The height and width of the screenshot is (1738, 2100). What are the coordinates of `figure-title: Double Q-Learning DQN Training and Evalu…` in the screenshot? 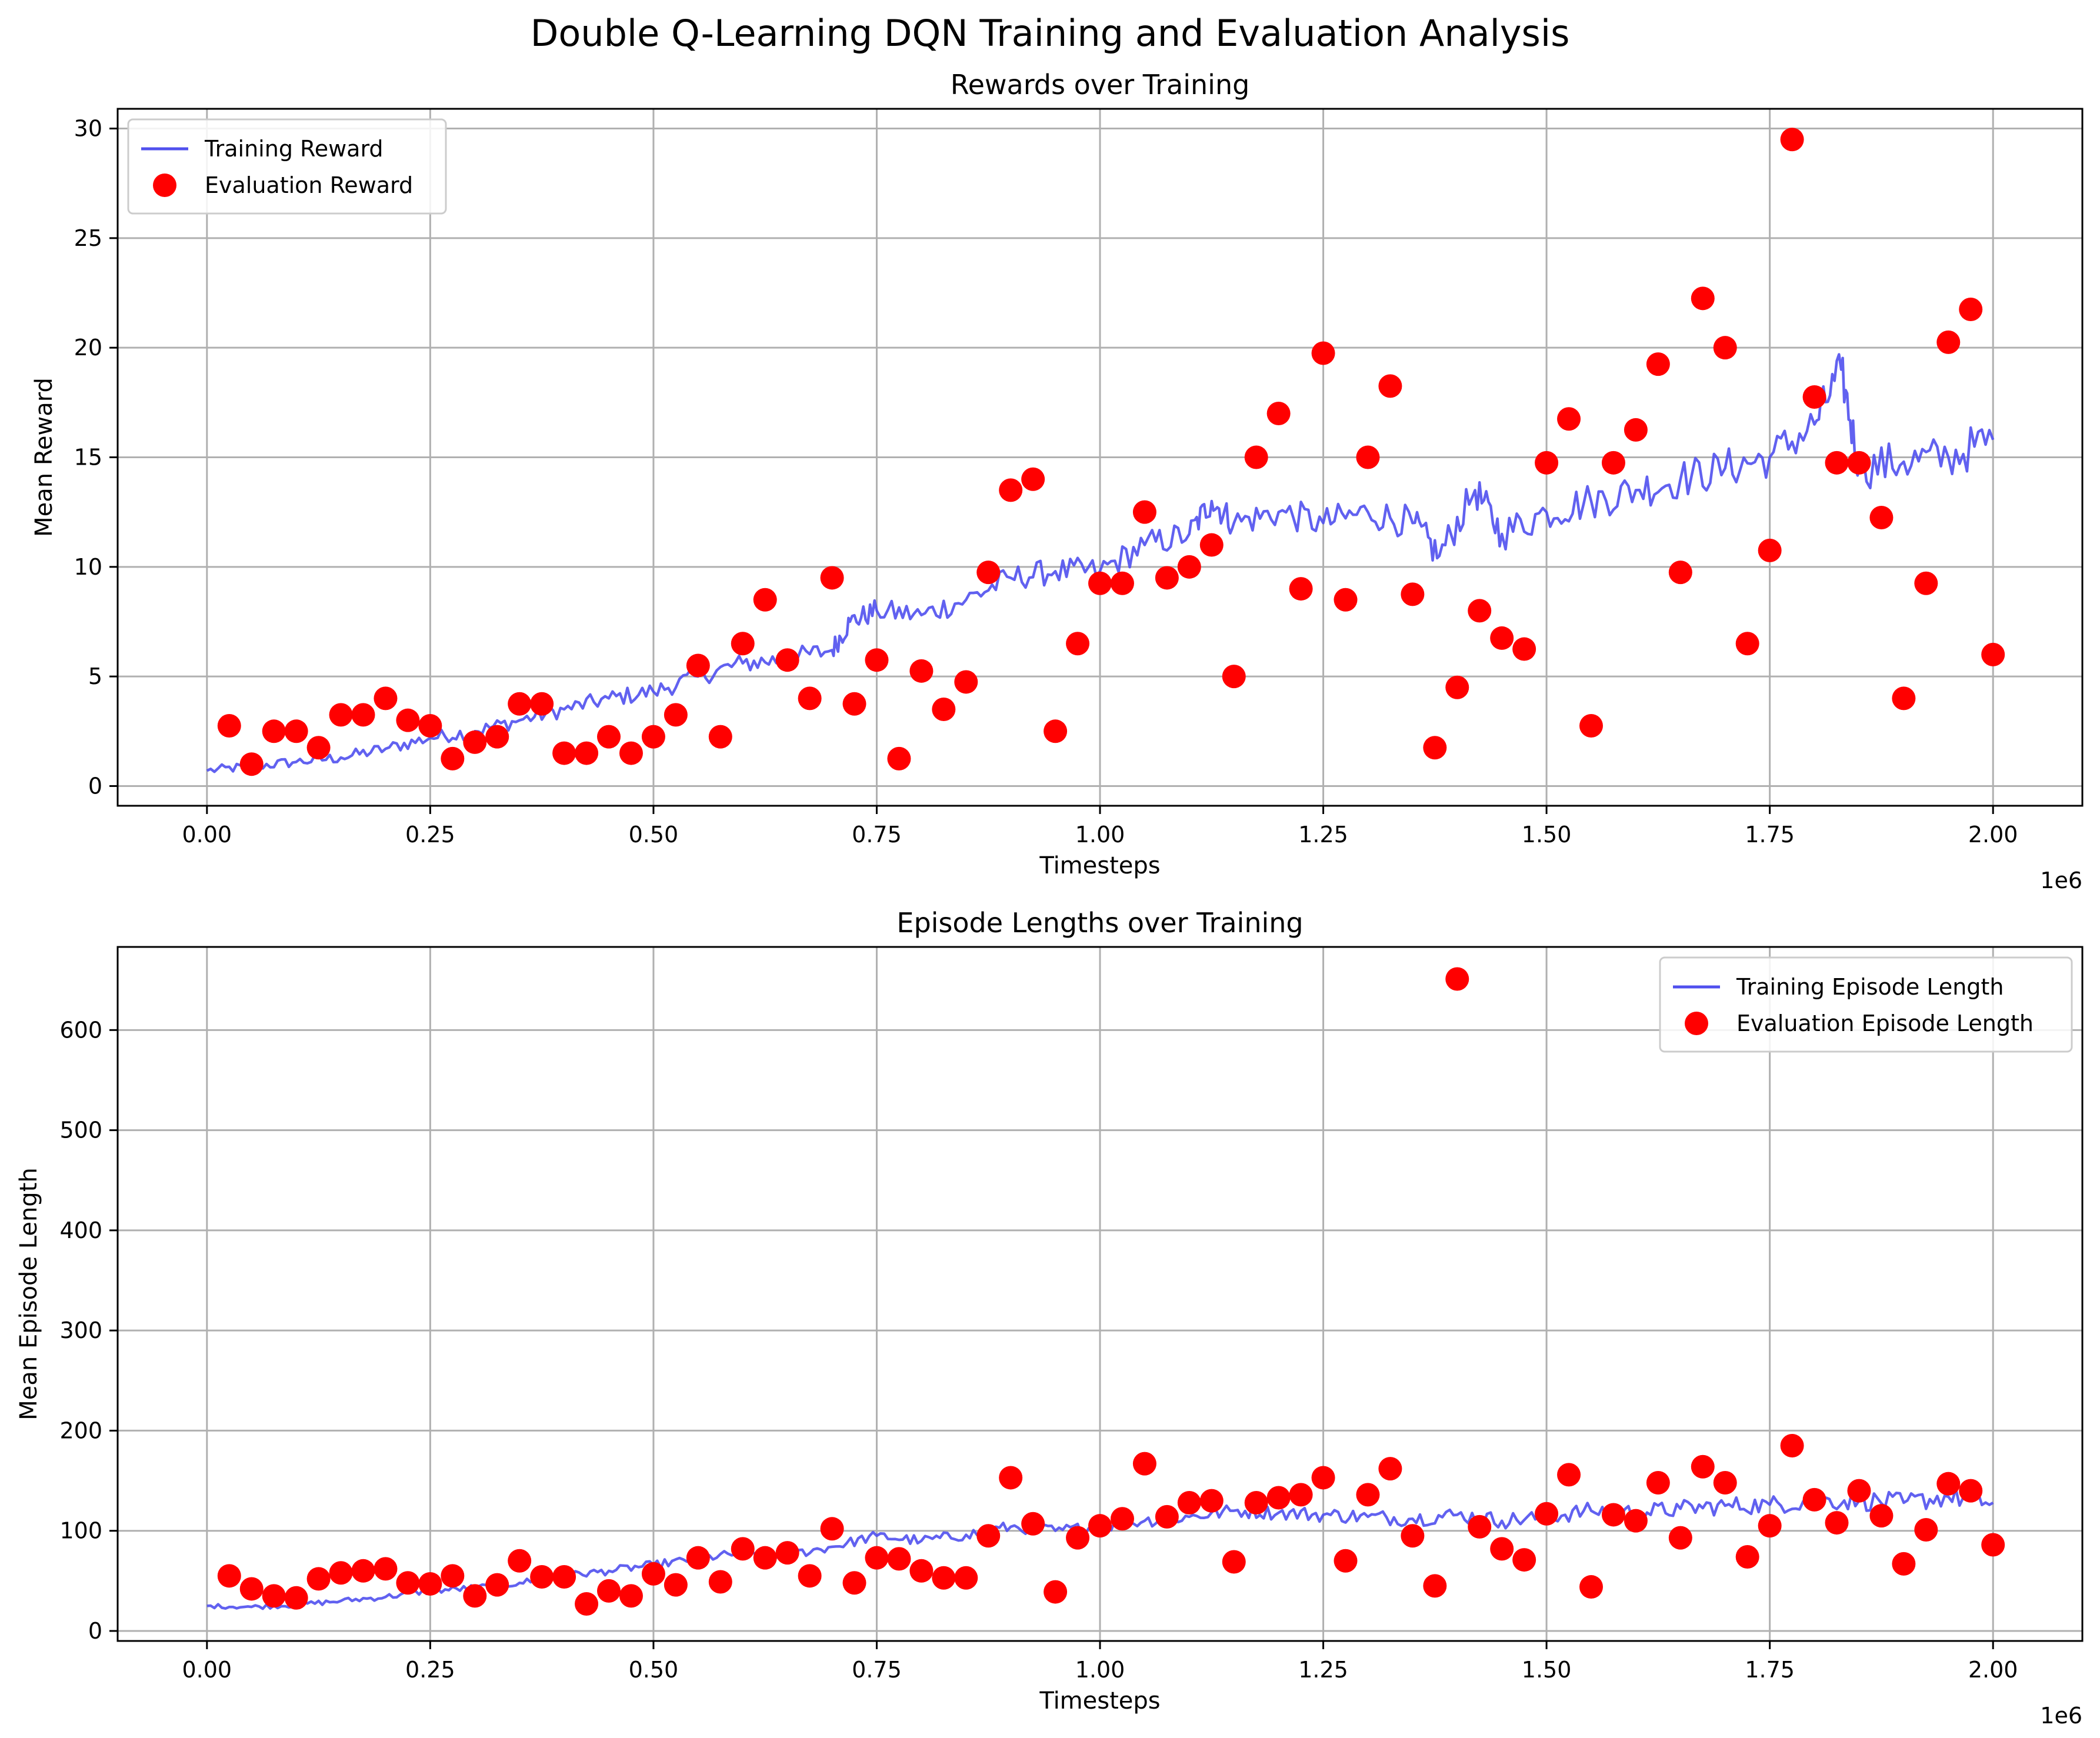 It's located at (1050, 33).